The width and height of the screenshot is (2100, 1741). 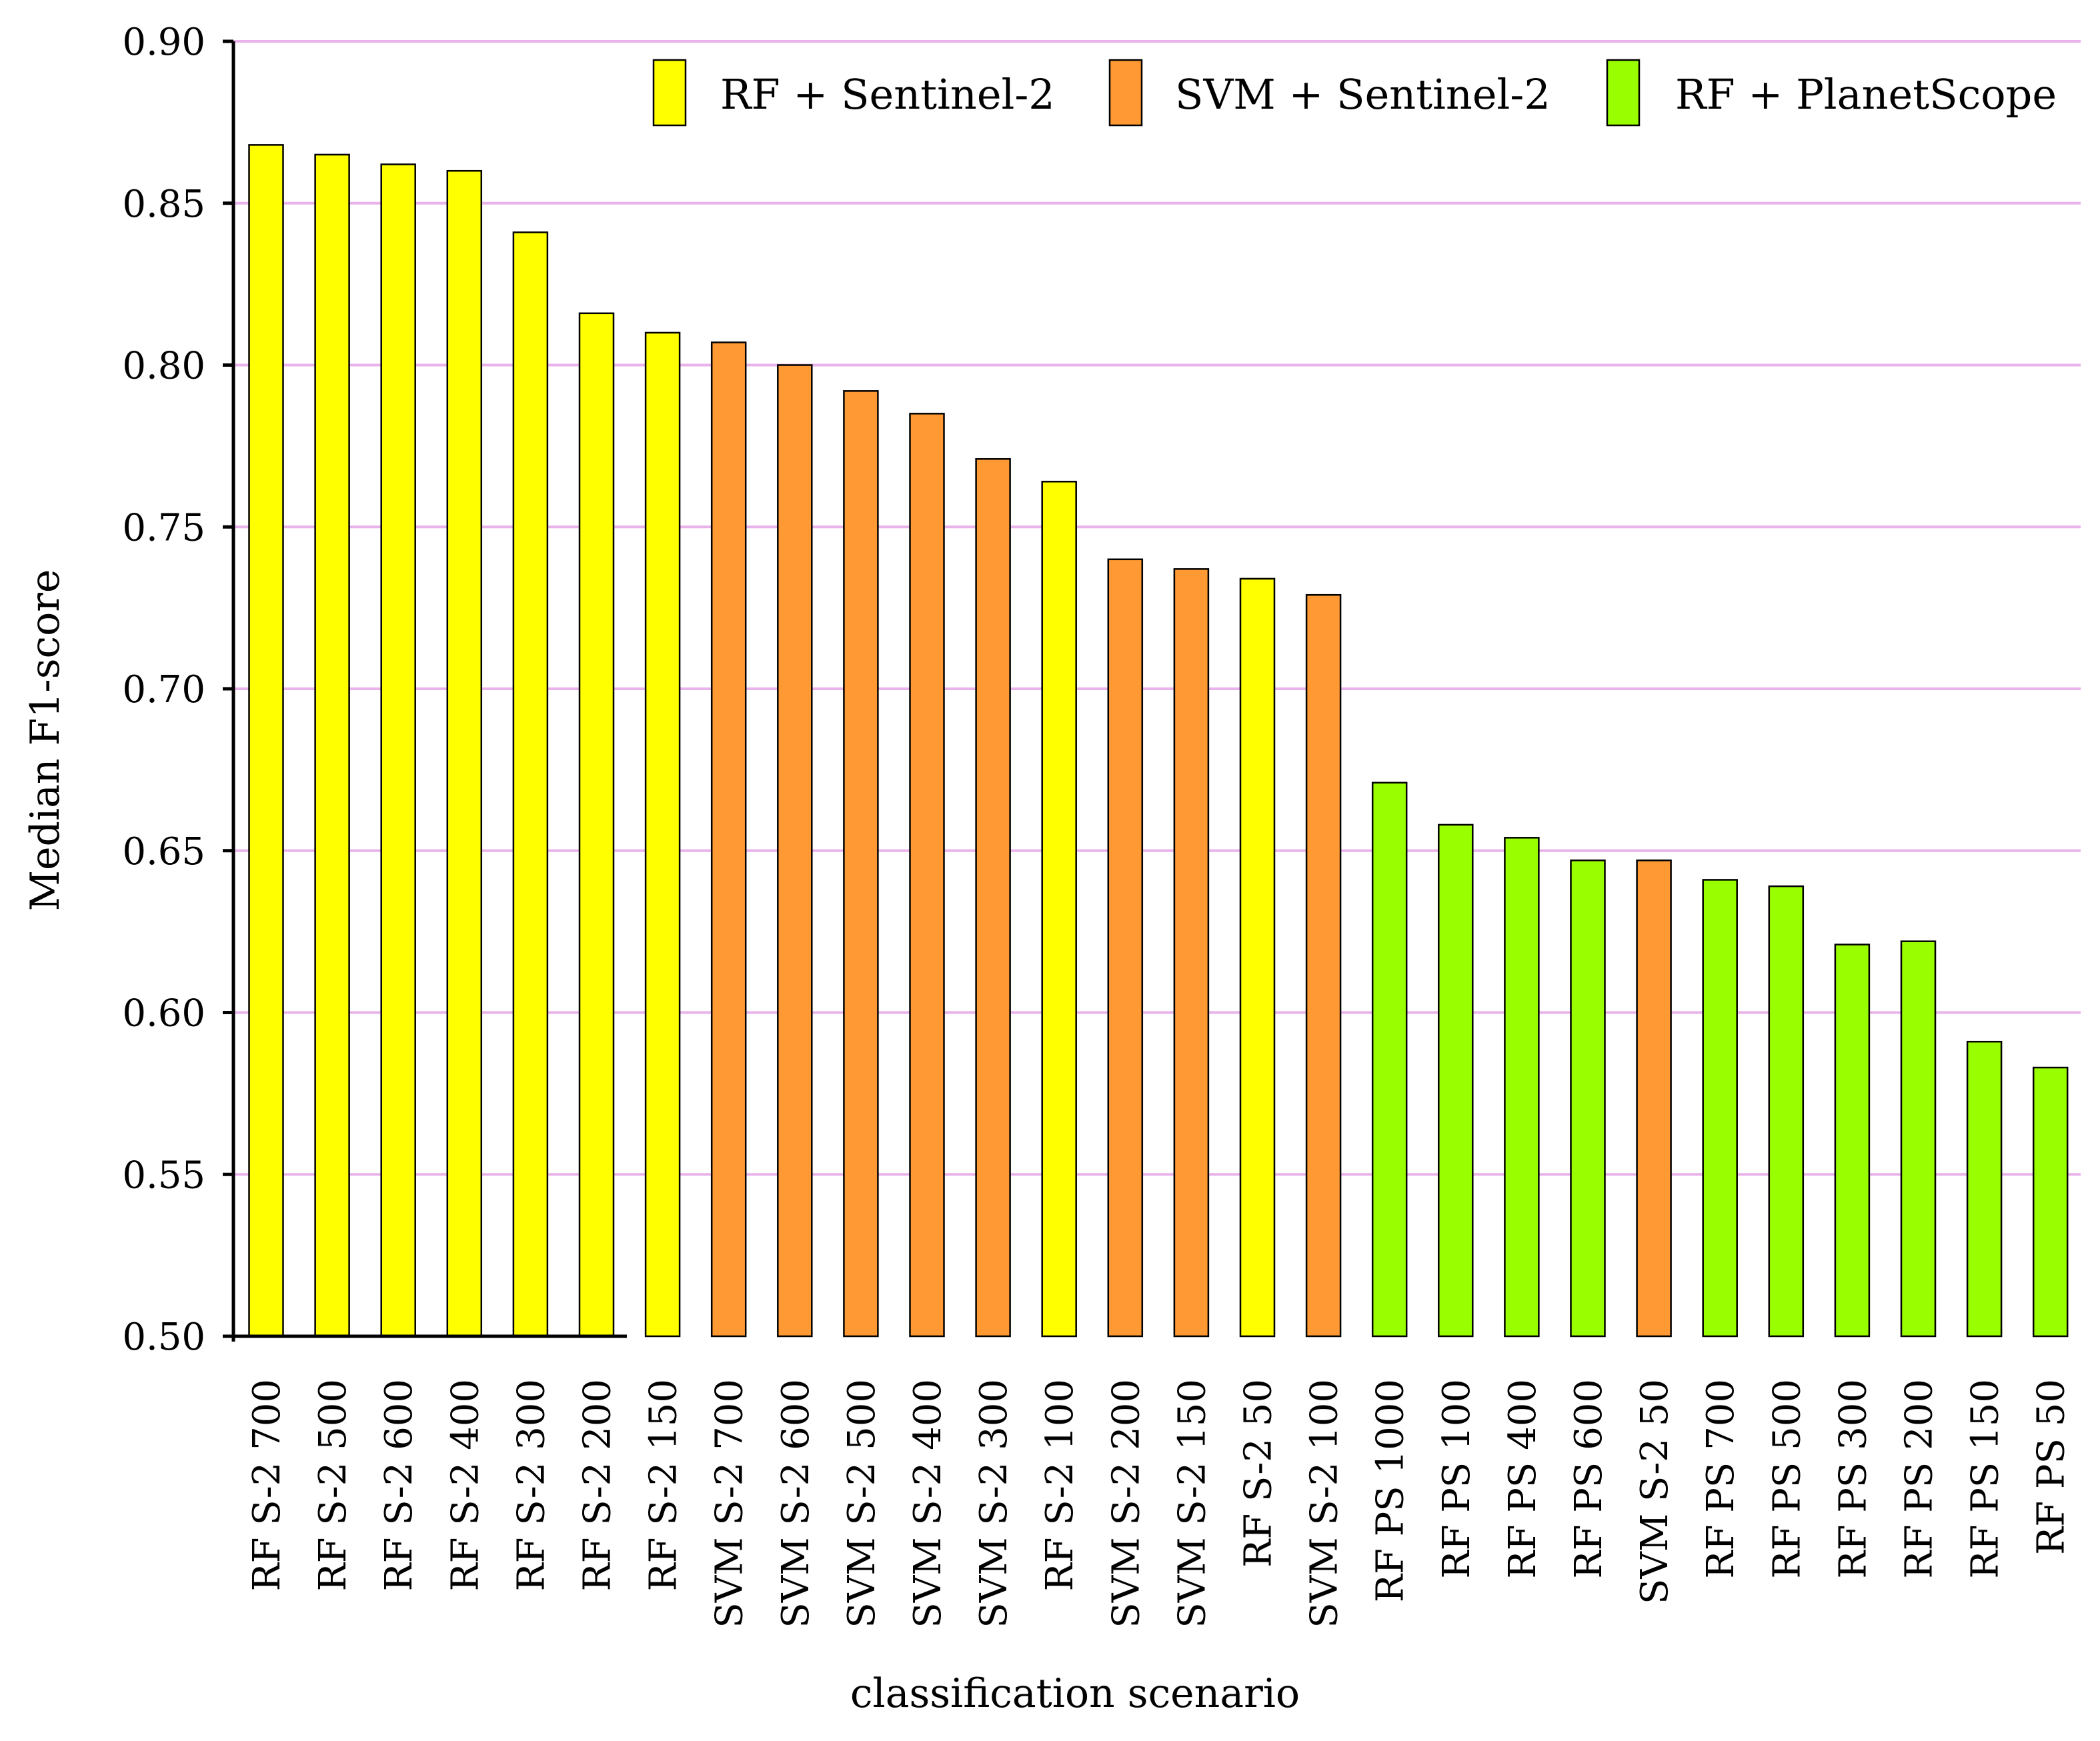 What do you see at coordinates (1866, 95) in the screenshot?
I see `legend-label-rf_ps: RF + PlanetScope` at bounding box center [1866, 95].